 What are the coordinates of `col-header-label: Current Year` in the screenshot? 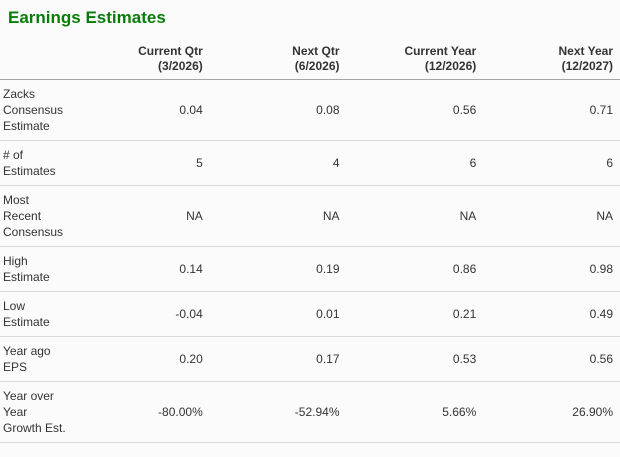 It's located at (440, 51).